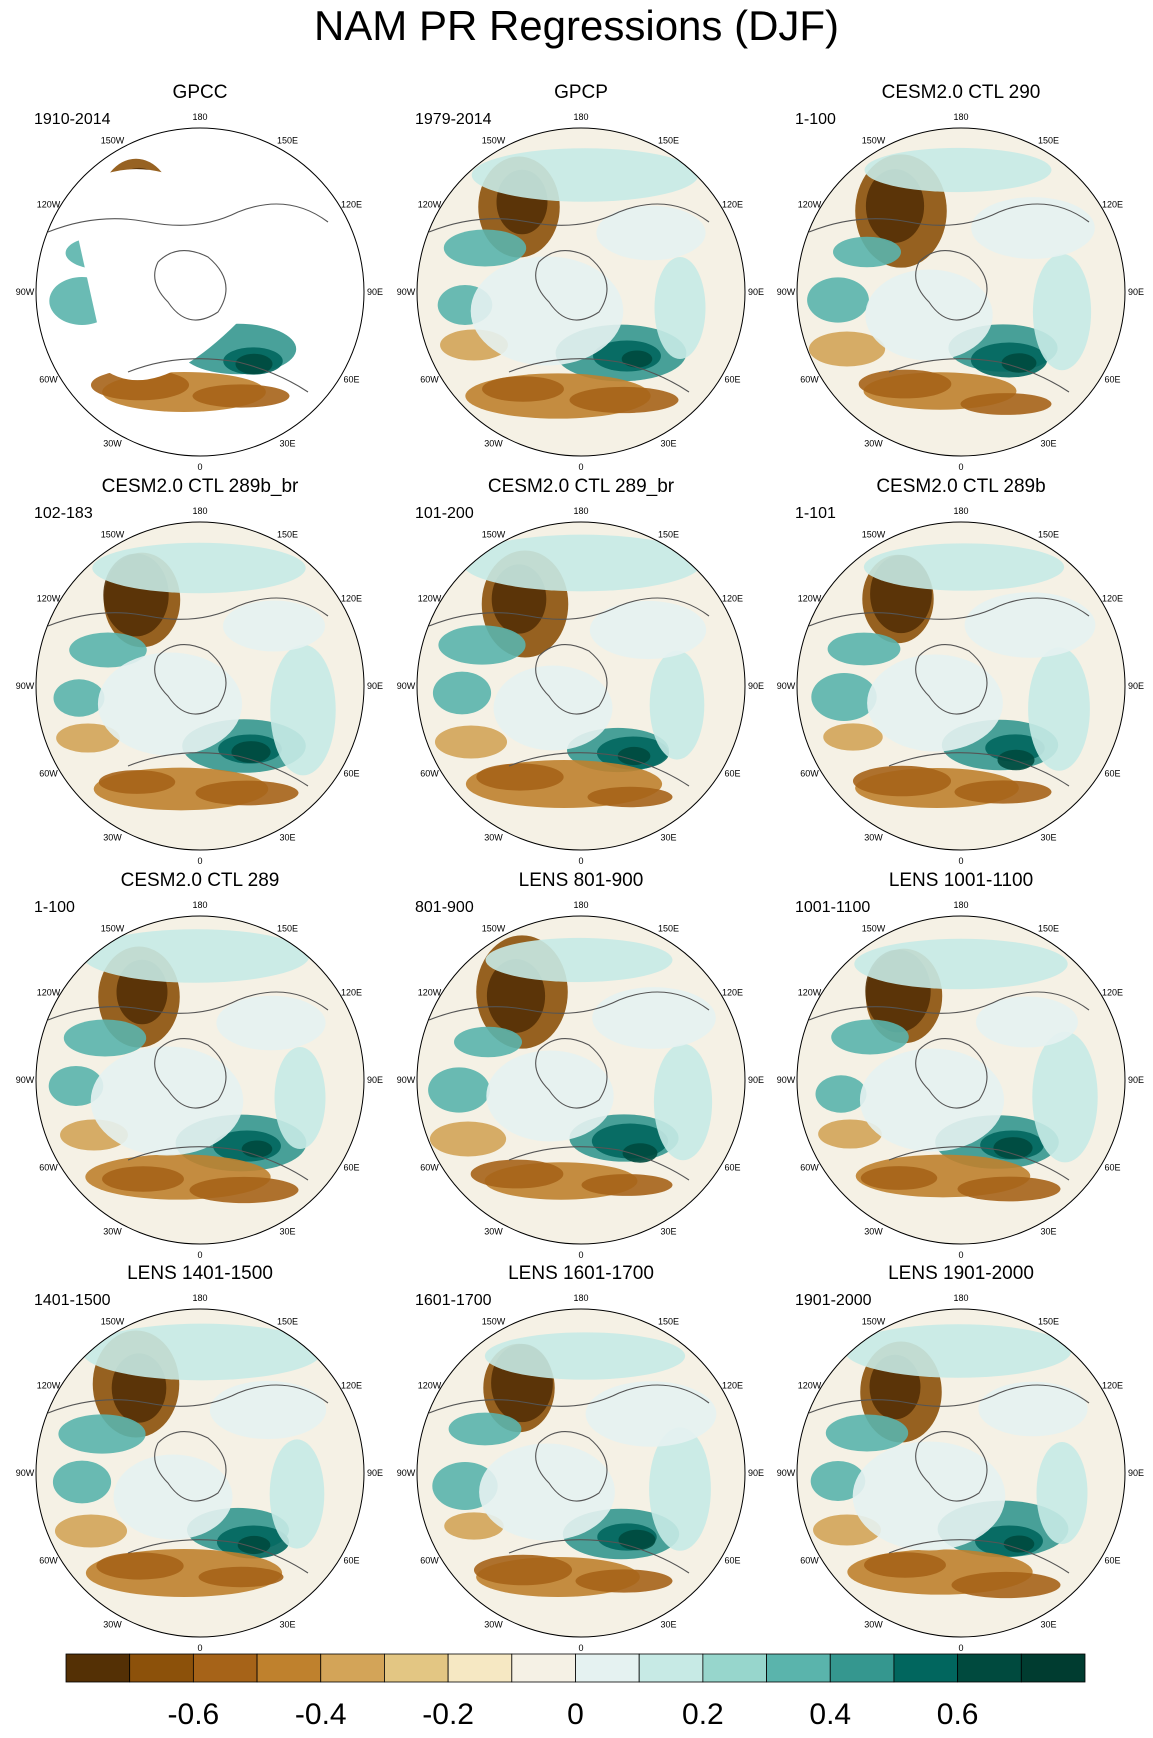 The image size is (1153, 1738). Describe the element at coordinates (54, 907) in the screenshot. I see `panel-period: 1-100` at that location.